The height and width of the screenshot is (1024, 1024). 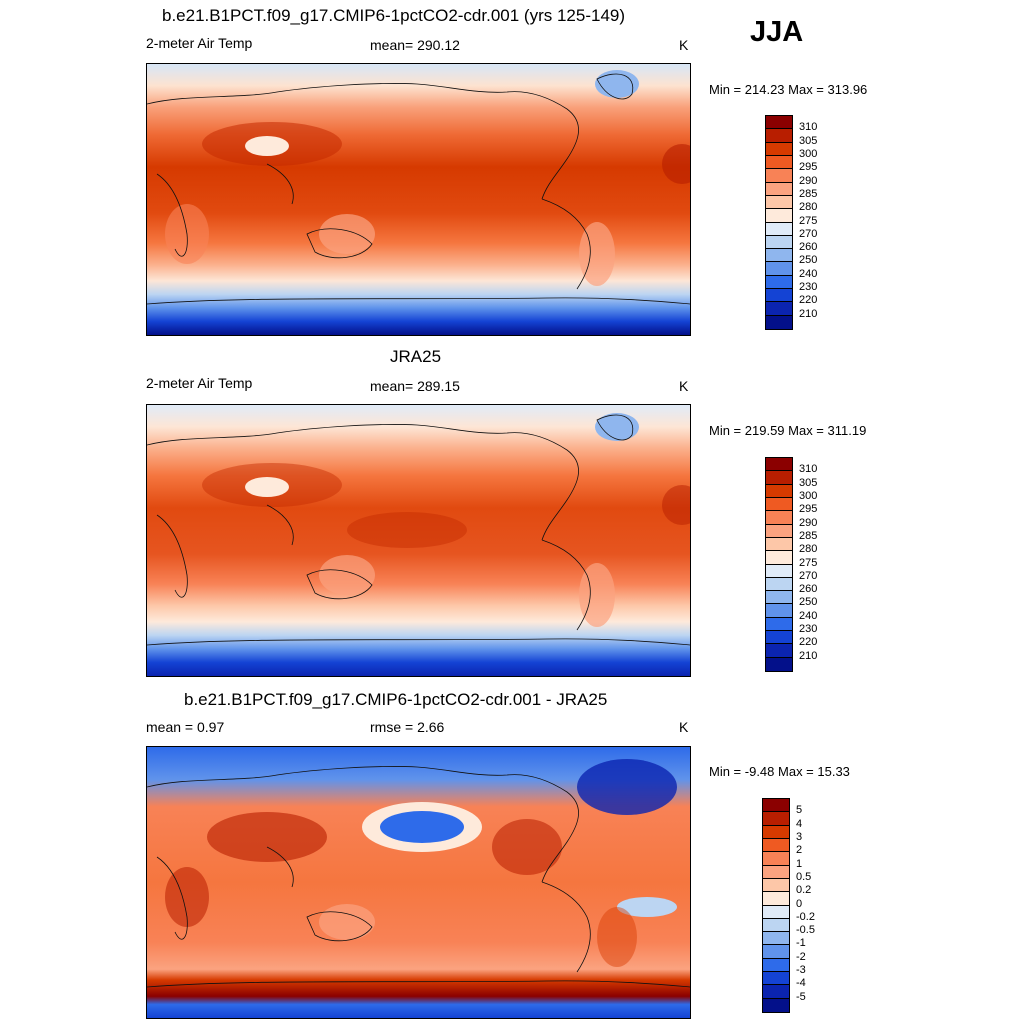 What do you see at coordinates (808, 167) in the screenshot?
I see `colorbar-label: 295` at bounding box center [808, 167].